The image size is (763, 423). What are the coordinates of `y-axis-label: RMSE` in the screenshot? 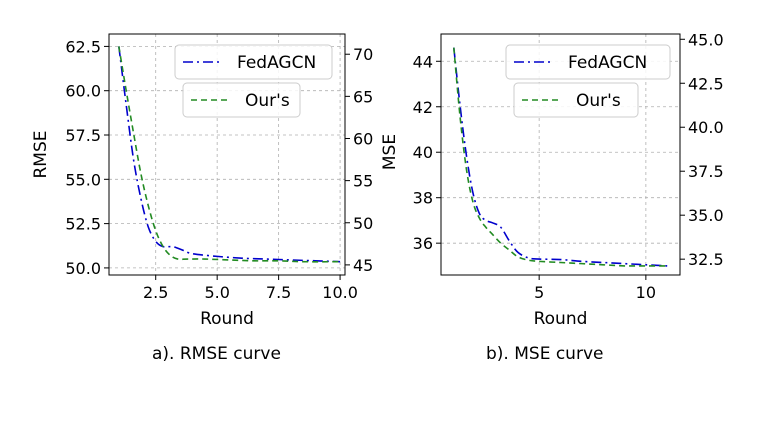 It's located at (41, 154).